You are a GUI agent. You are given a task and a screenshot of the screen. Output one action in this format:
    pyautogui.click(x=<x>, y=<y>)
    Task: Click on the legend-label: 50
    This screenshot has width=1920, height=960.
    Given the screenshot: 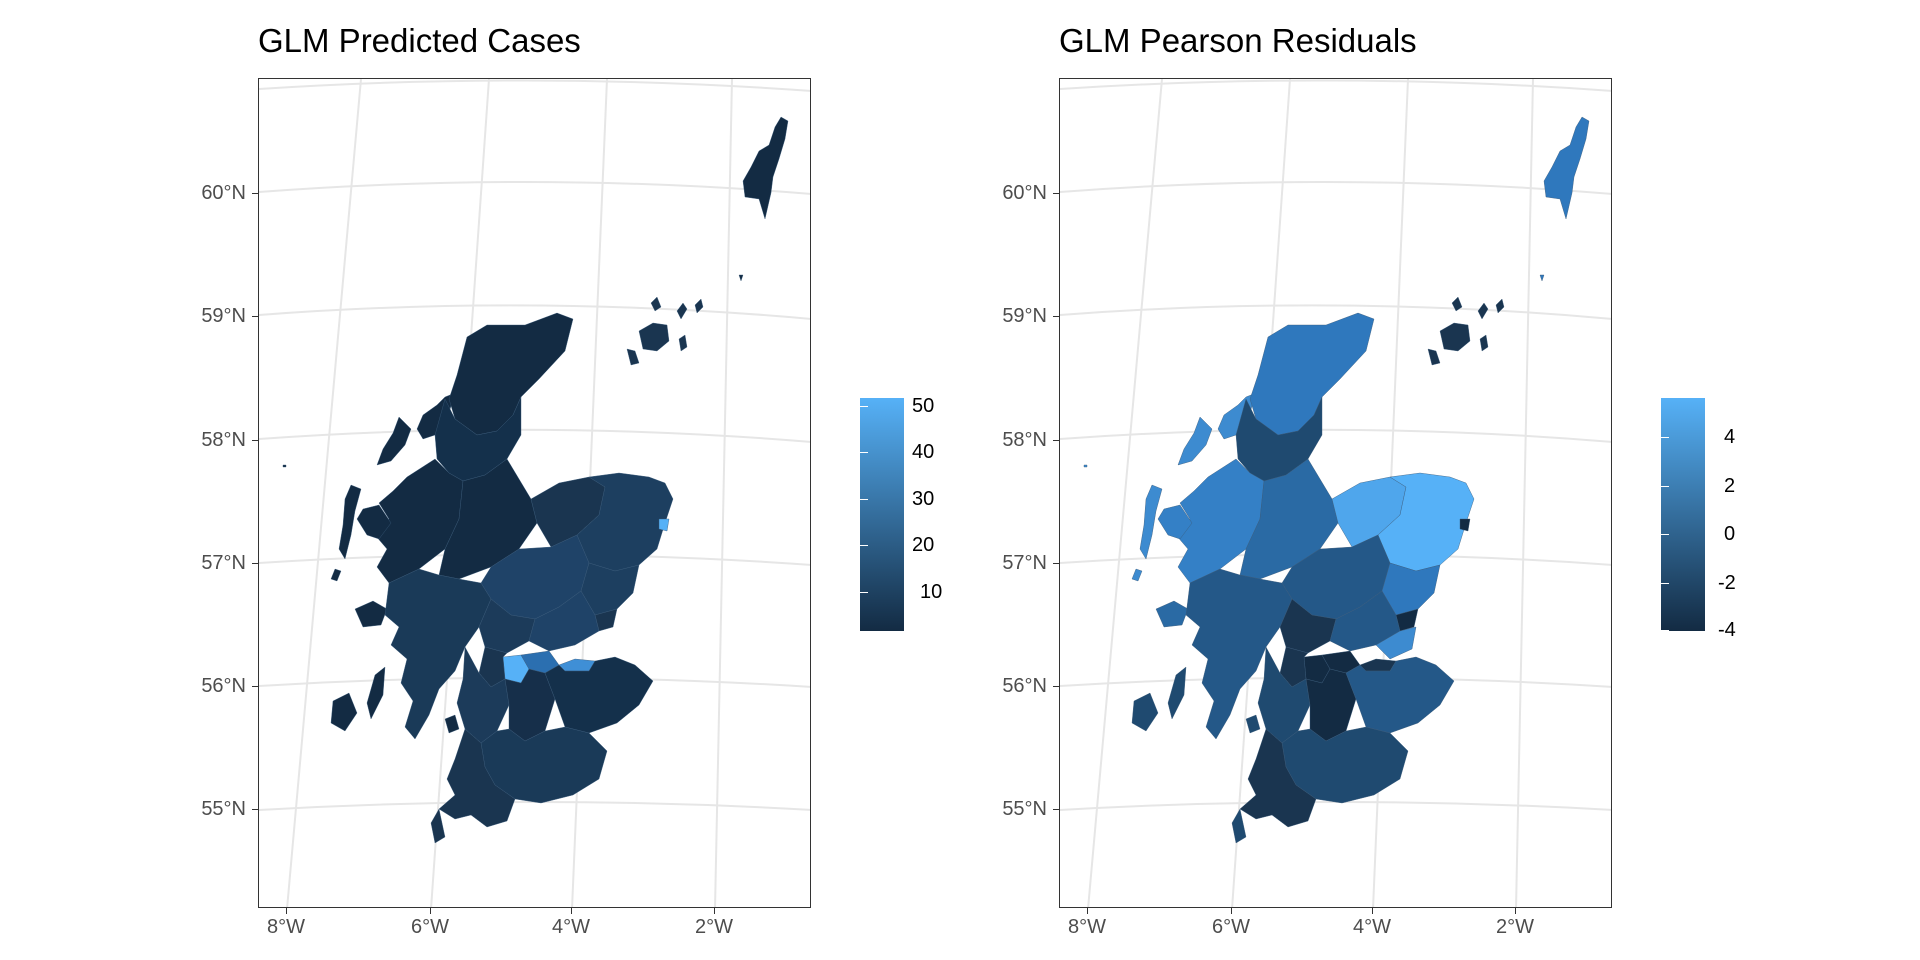 What is the action you would take?
    pyautogui.click(x=923, y=406)
    